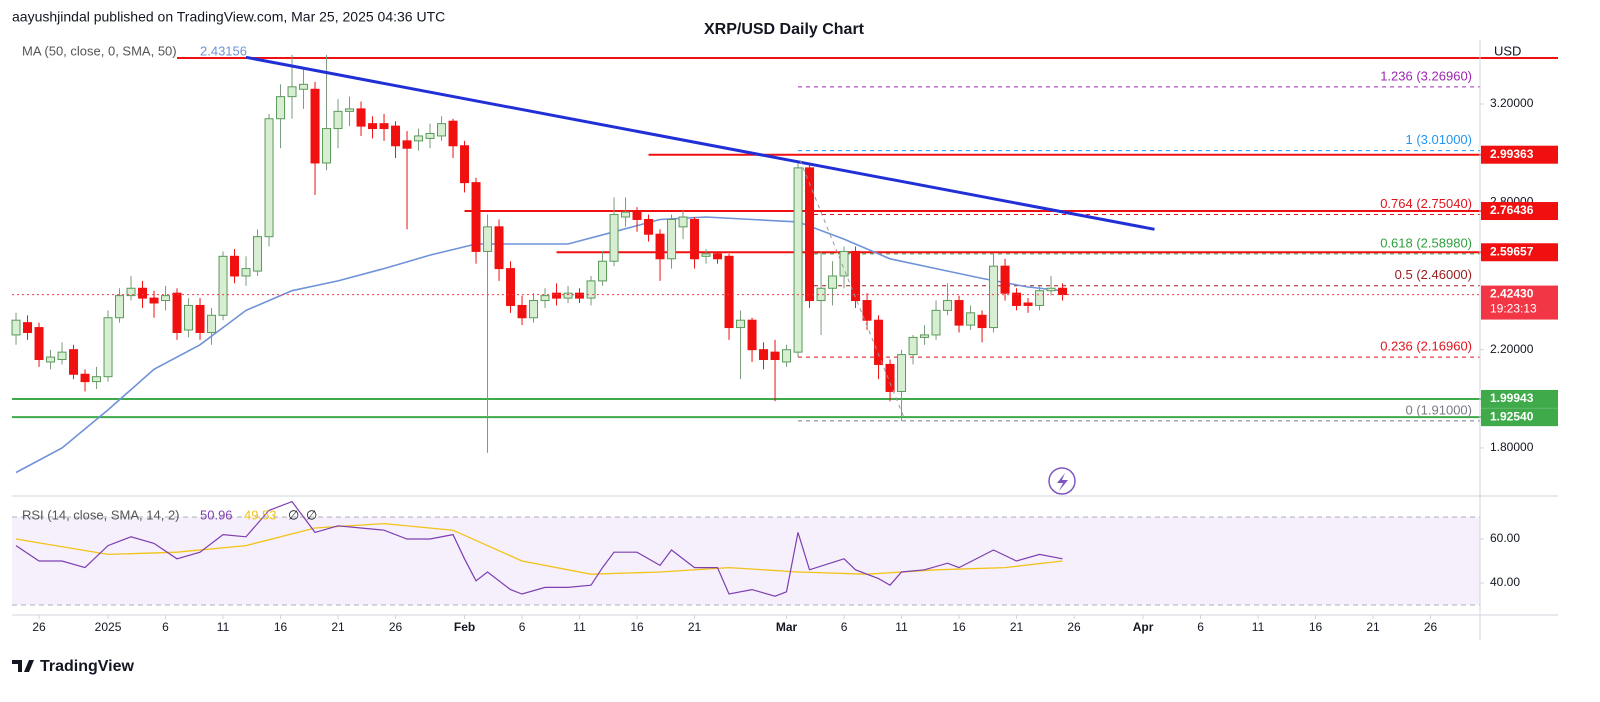 Image resolution: width=1600 pixels, height=702 pixels. What do you see at coordinates (1433, 274) in the screenshot?
I see `fib-level-label: 0.5 (2.46000)` at bounding box center [1433, 274].